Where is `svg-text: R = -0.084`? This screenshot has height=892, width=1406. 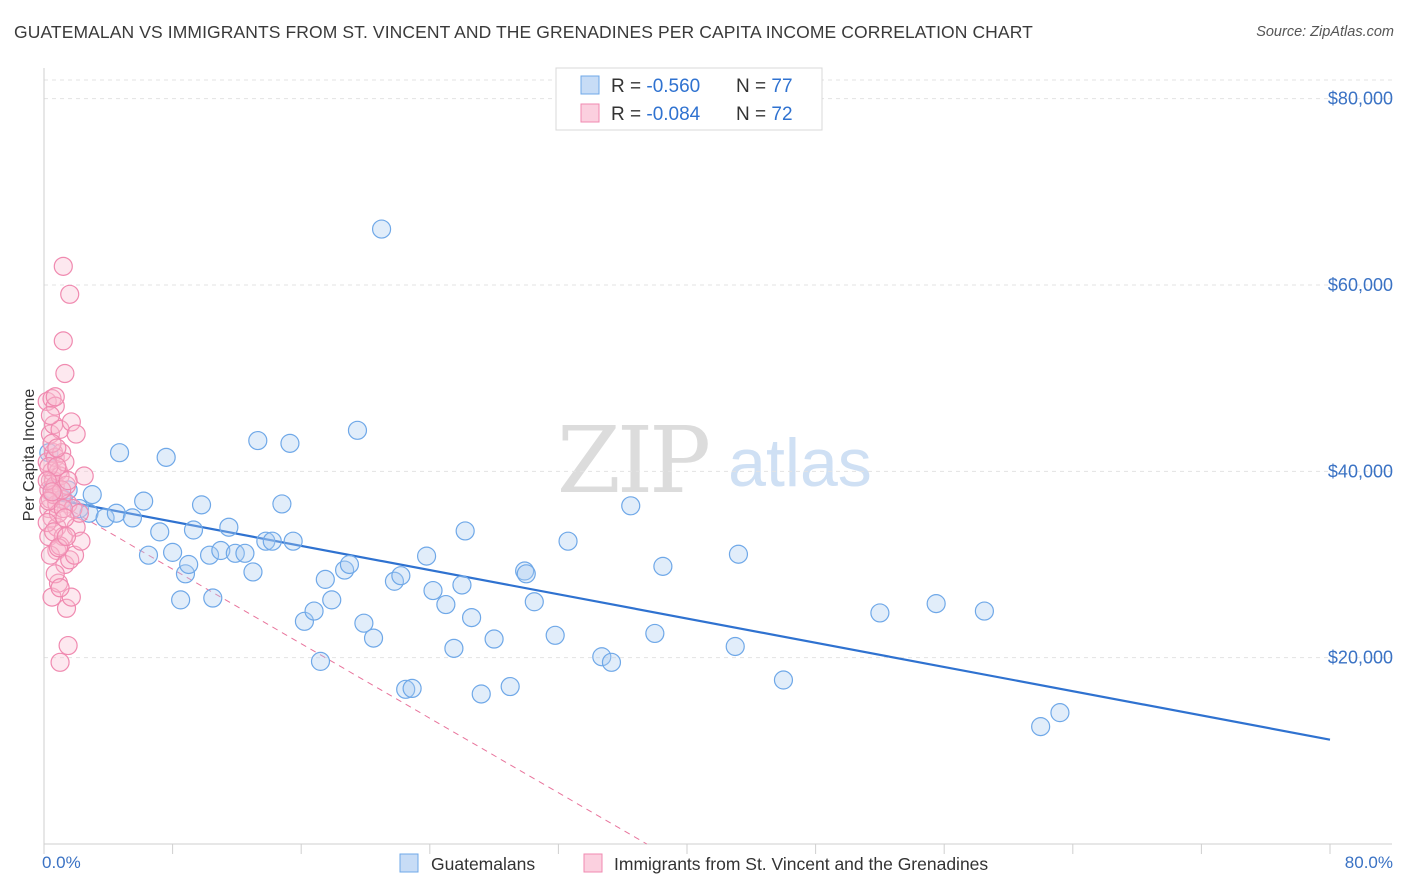
svg-text: R = -0.084 is located at coordinates (656, 114).